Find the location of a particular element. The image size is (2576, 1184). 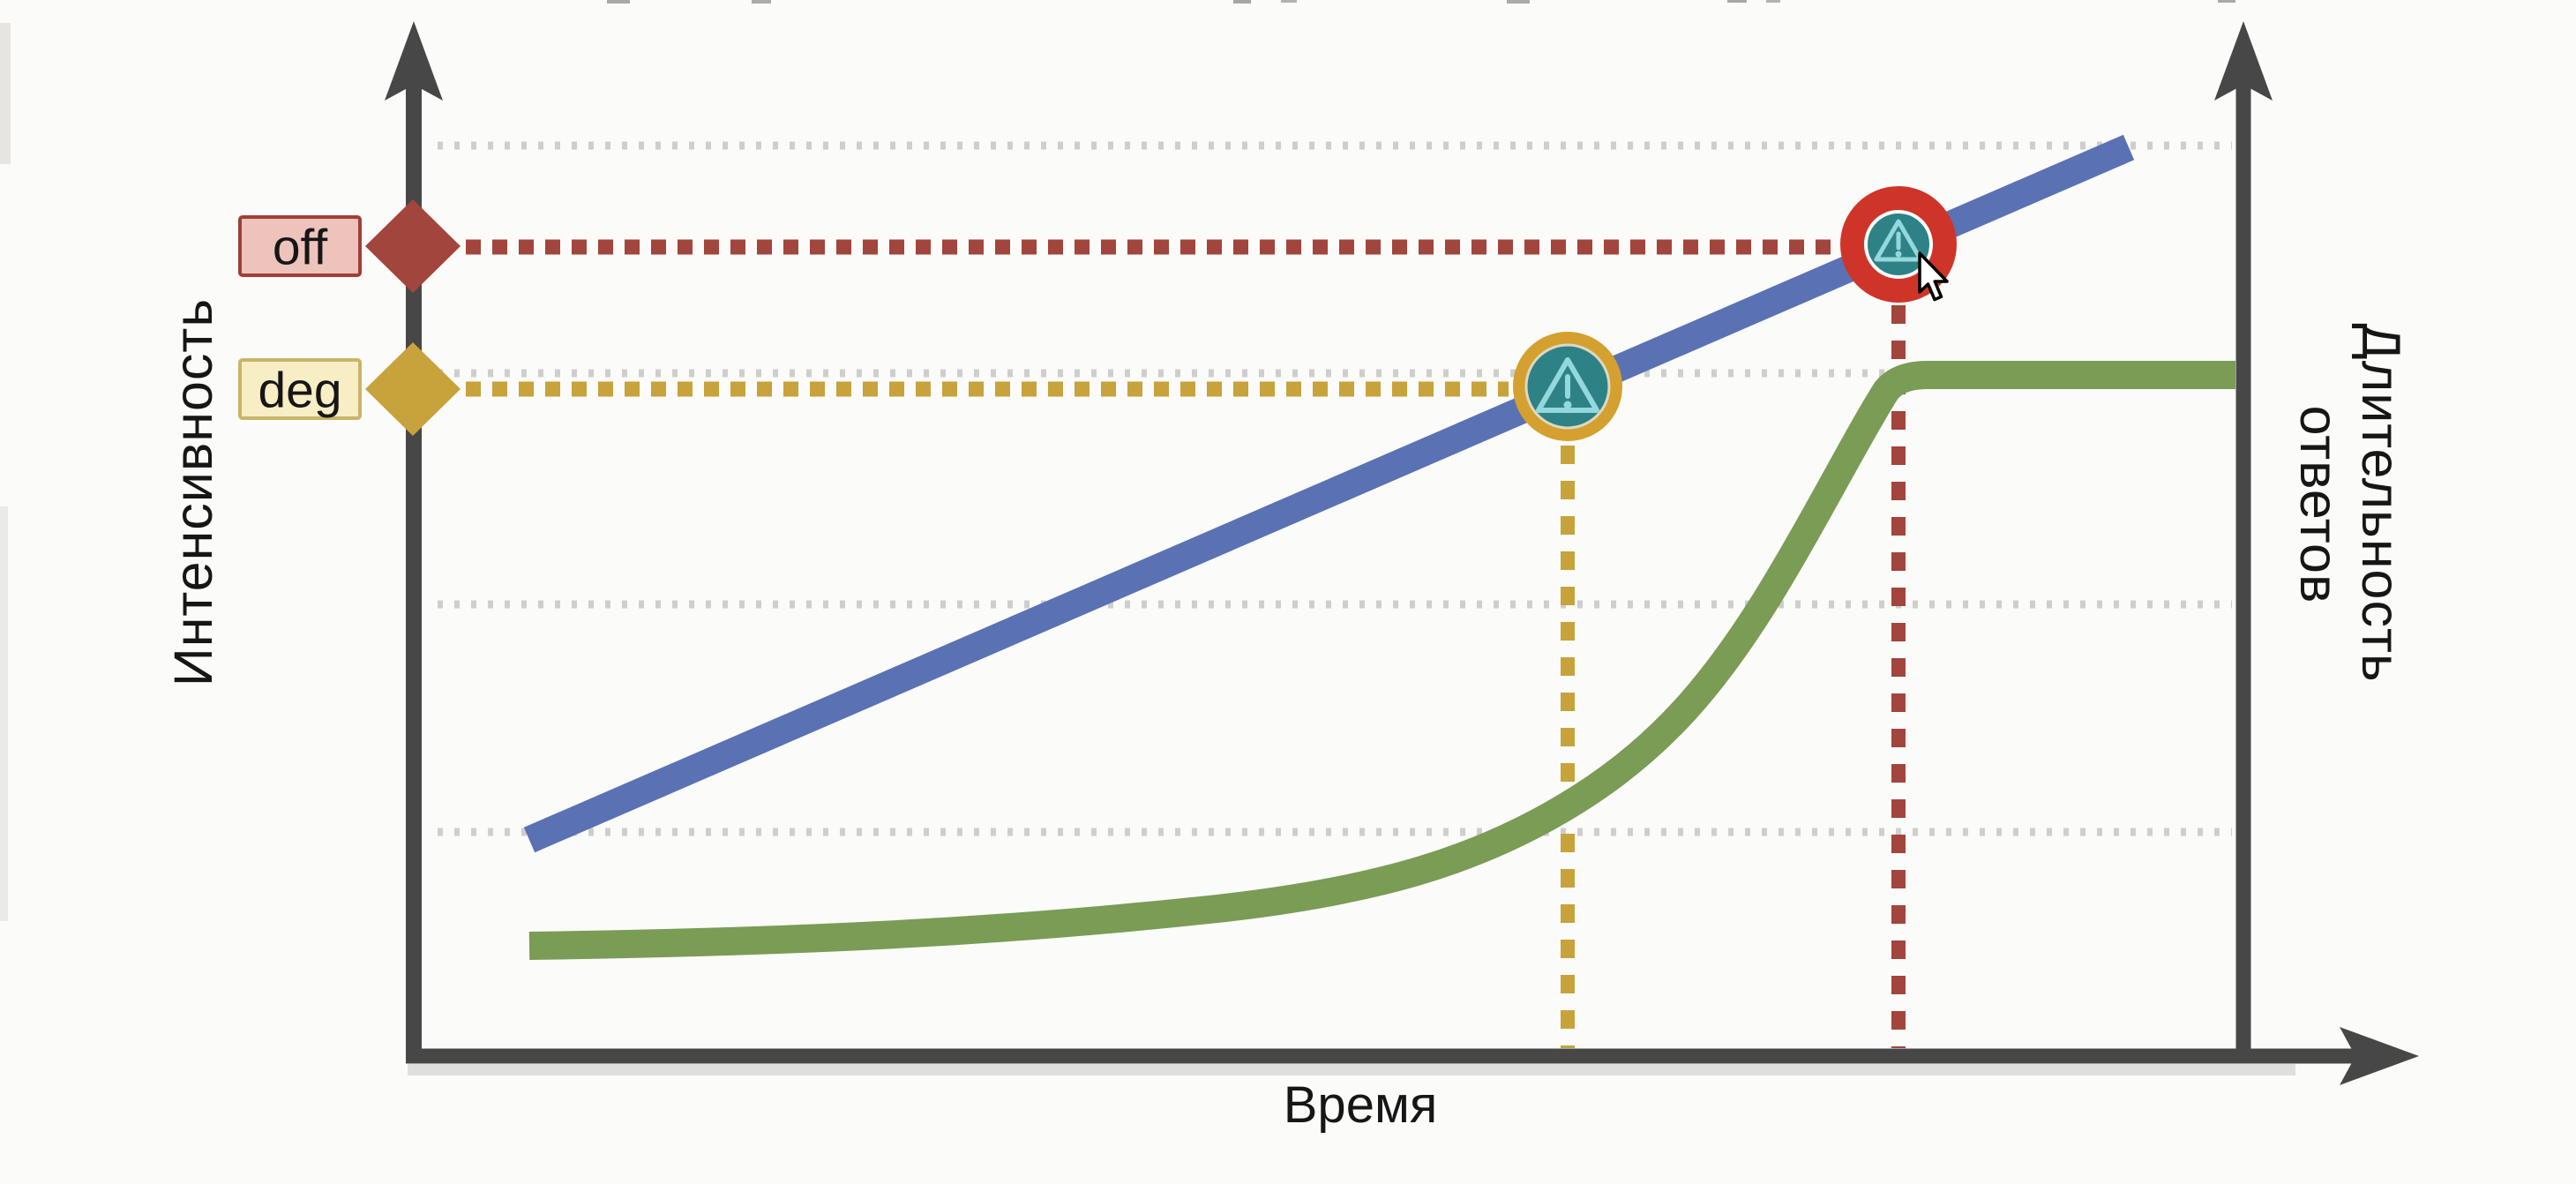

x-axis-shadow is located at coordinates (1352, 1070).